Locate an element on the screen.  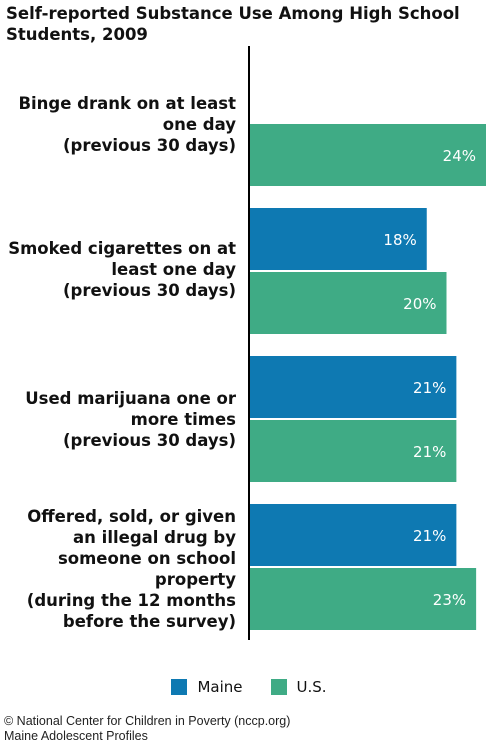
legend-swatch-us is located at coordinates (278, 687).